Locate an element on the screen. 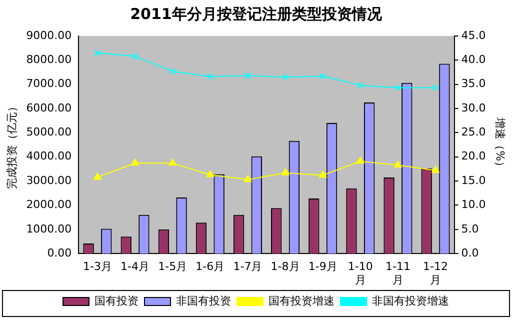 This screenshot has width=514, height=321. x-tick-label: 1-7月 is located at coordinates (247, 267).